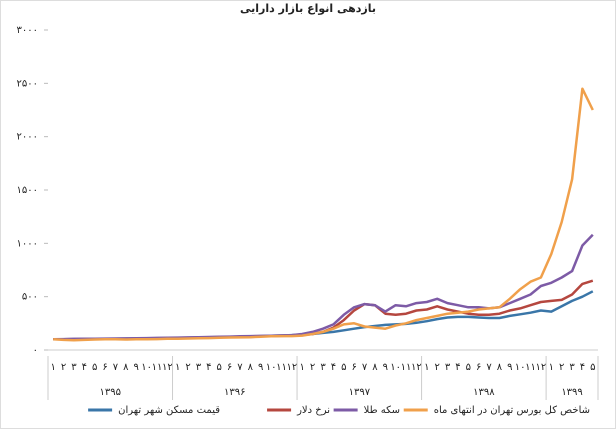 Image resolution: width=616 pixels, height=429 pixels. Describe the element at coordinates (234, 392) in the screenshot. I see `year-label: ۱۳۹۶` at that location.